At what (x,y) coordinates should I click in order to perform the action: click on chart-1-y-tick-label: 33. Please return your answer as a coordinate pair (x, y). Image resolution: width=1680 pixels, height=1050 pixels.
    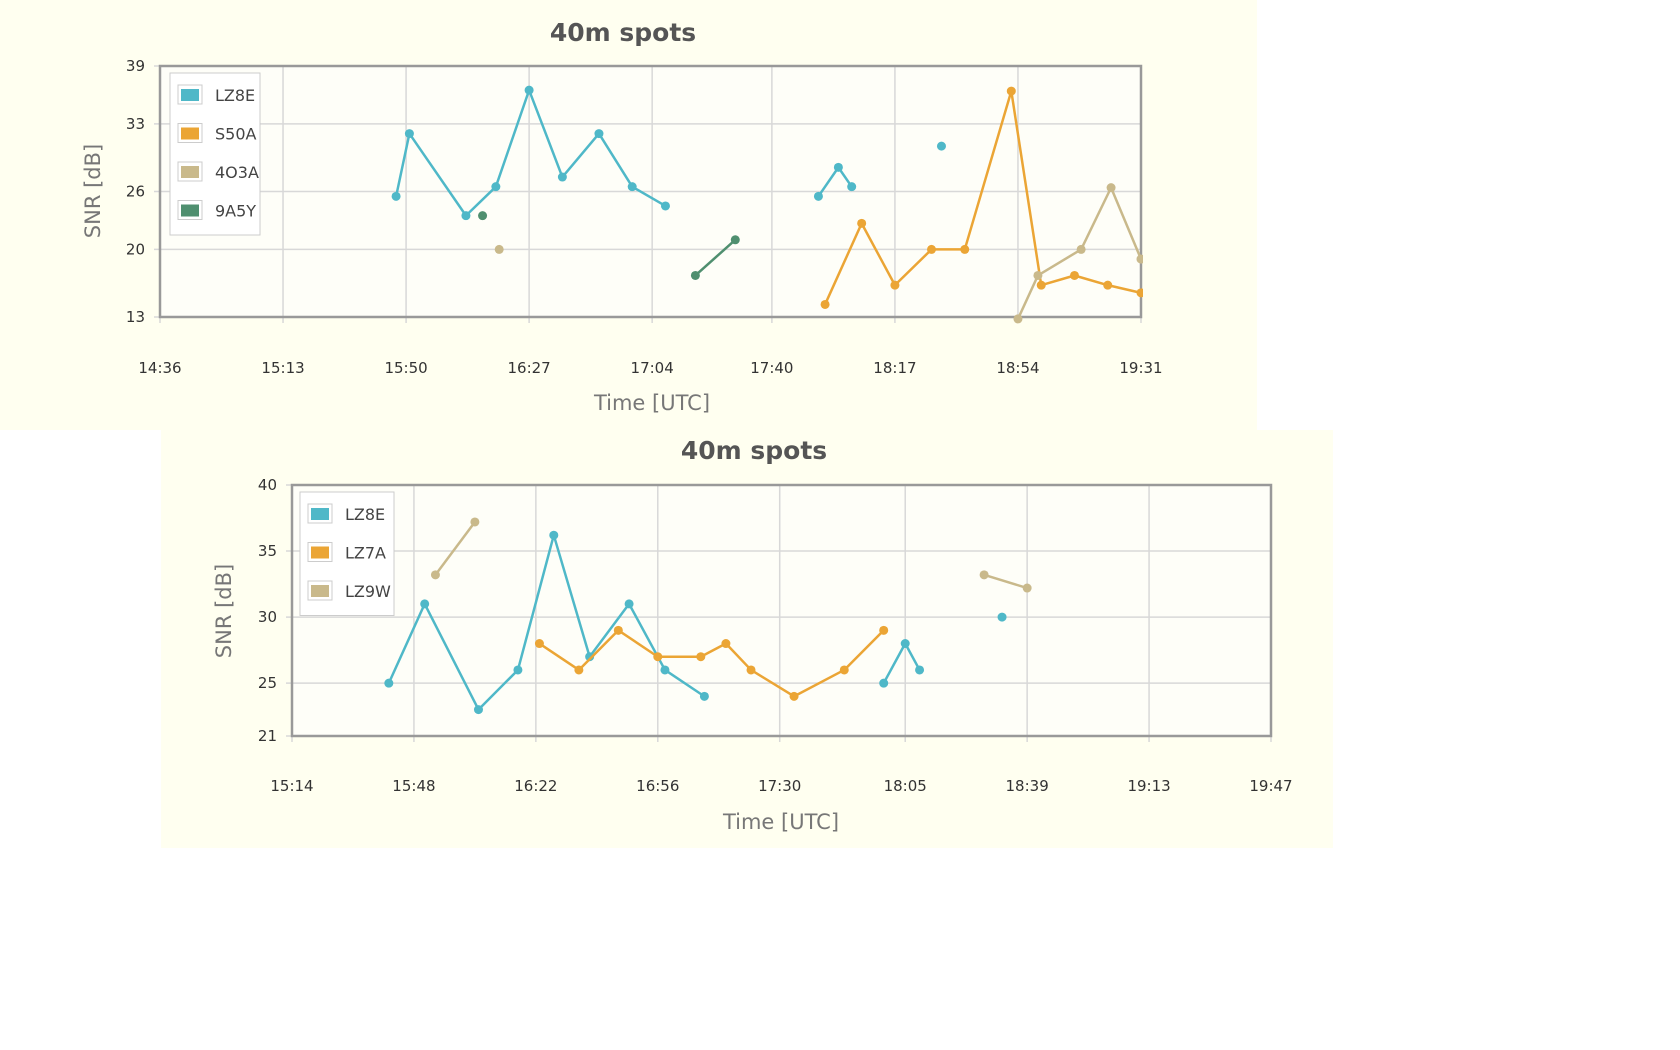
    Looking at the image, I should click on (135, 124).